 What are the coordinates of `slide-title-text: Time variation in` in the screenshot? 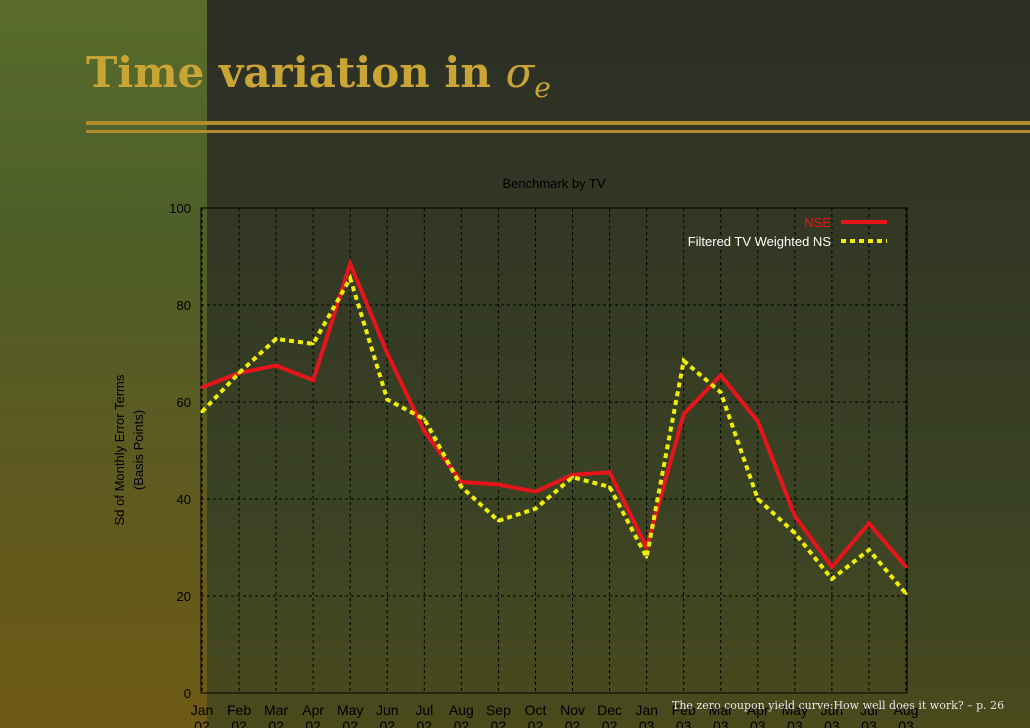 It's located at (288, 72).